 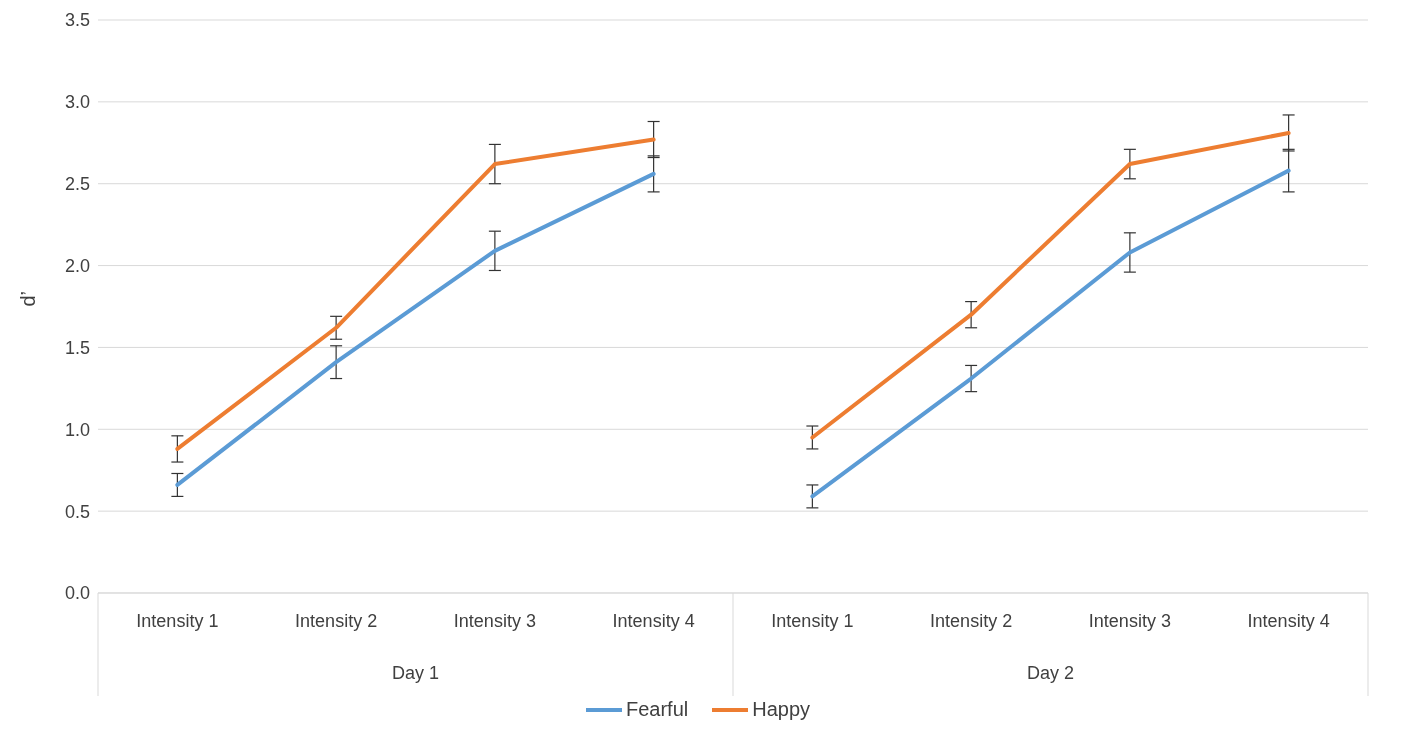 What do you see at coordinates (77, 102) in the screenshot?
I see `y-tick-label: 3.0` at bounding box center [77, 102].